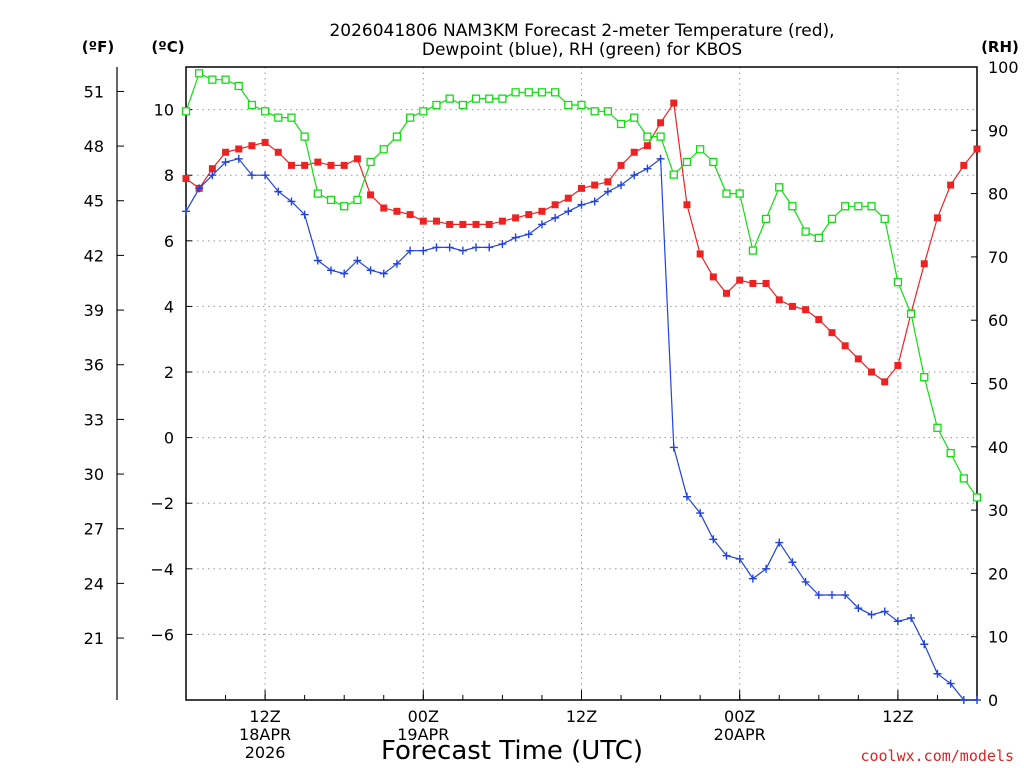 Image resolution: width=1024 pixels, height=768 pixels. I want to click on rh-tick-label: 60, so click(998, 320).